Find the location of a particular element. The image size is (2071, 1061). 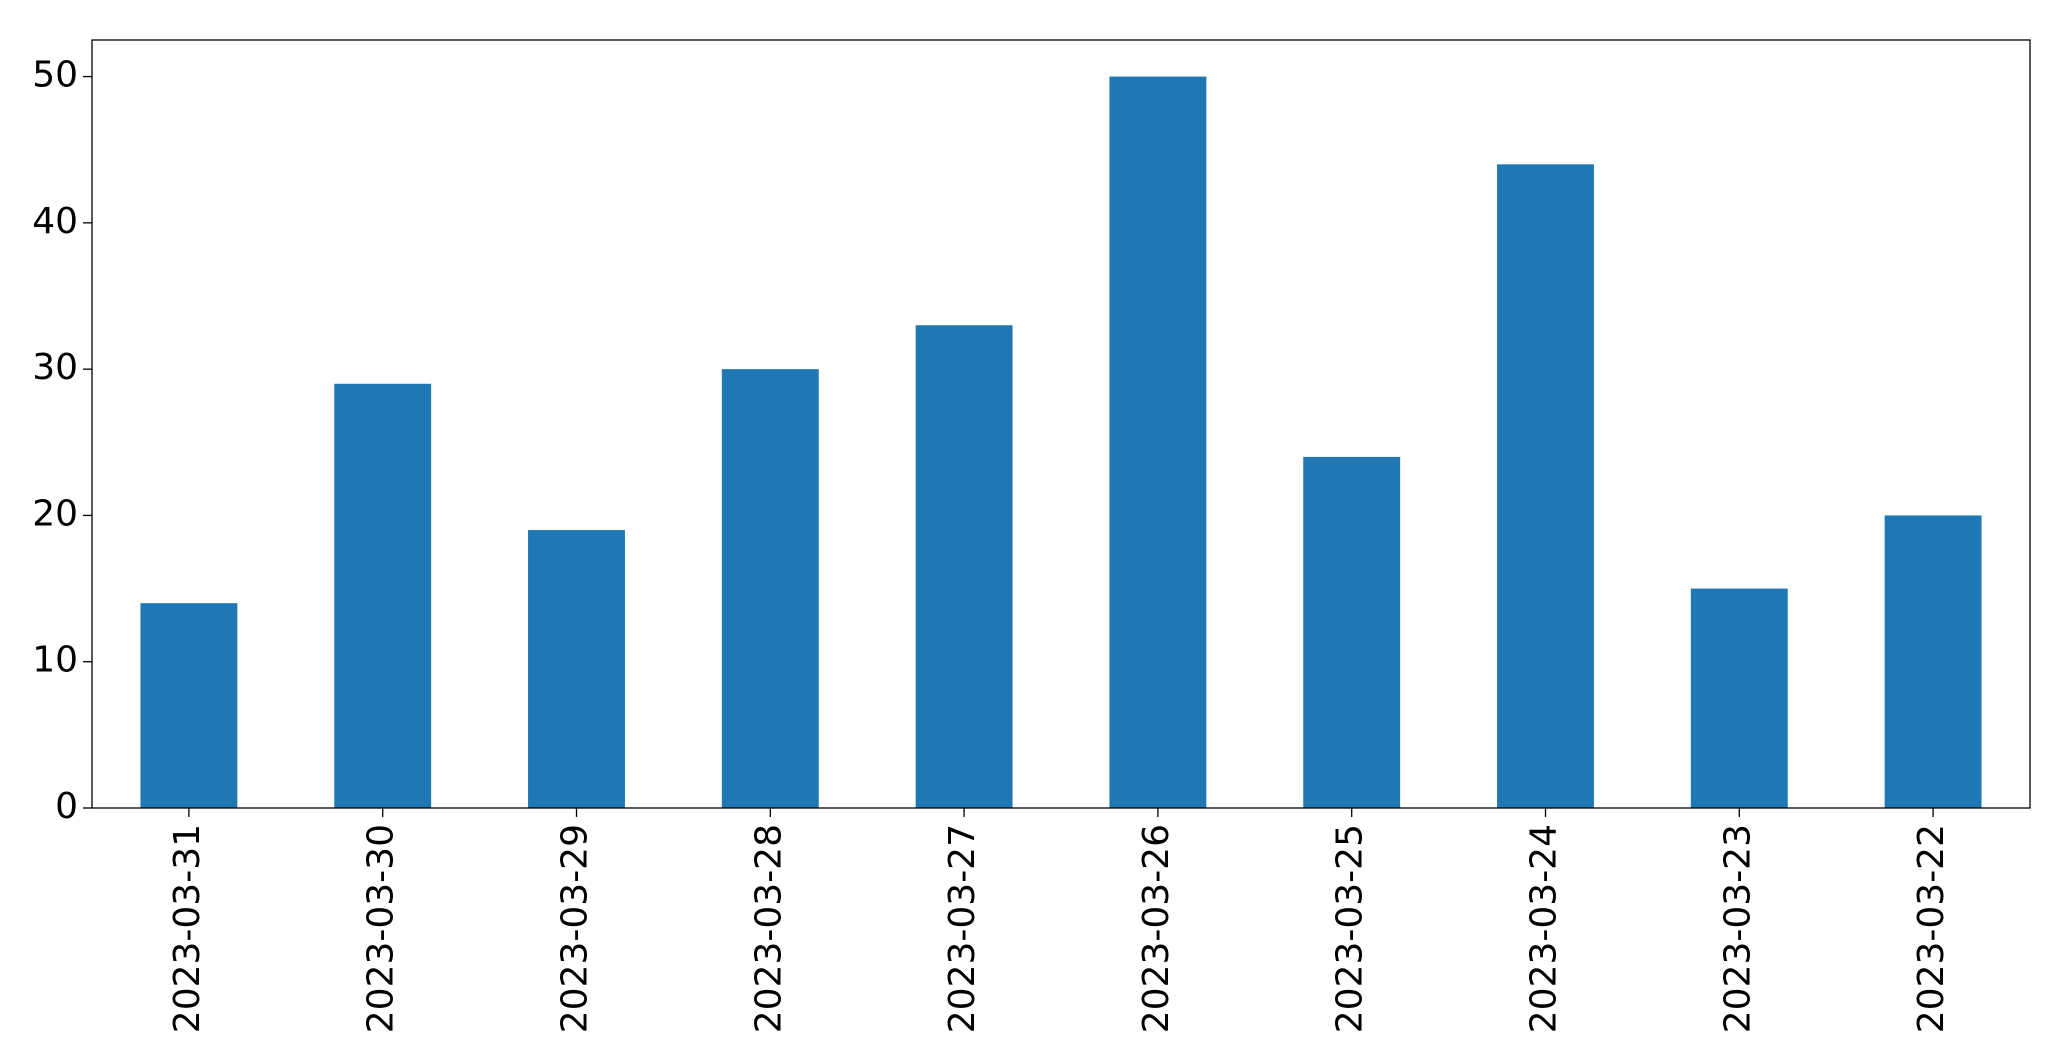

x-tick-label: 2023-03-26 is located at coordinates (1156, 928).